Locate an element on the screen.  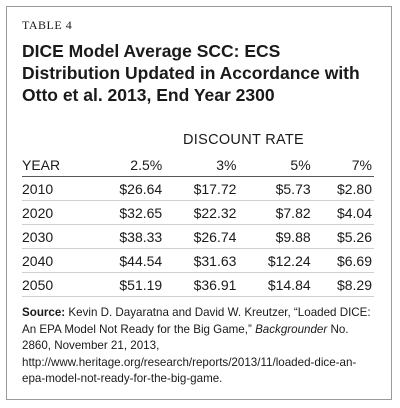
column-header-7-percent: 7% is located at coordinates (343, 165).